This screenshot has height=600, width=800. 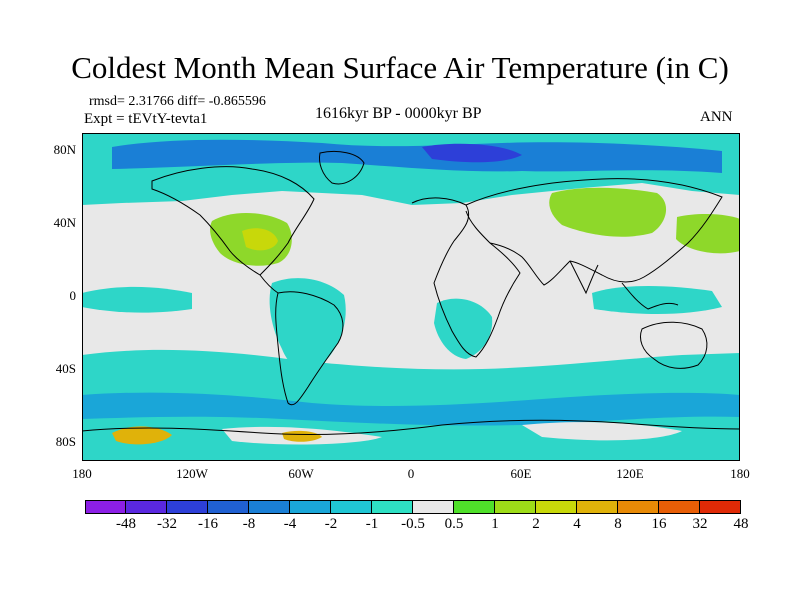 I want to click on southern-ocean-strong-cool, so click(x=411, y=409).